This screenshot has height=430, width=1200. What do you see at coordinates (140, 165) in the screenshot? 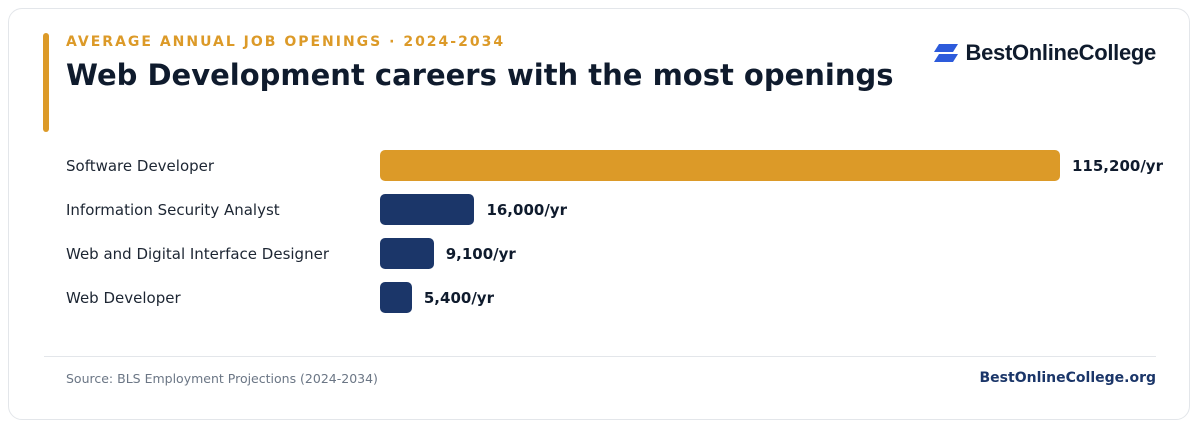
I see `category-label: Software Developer` at bounding box center [140, 165].